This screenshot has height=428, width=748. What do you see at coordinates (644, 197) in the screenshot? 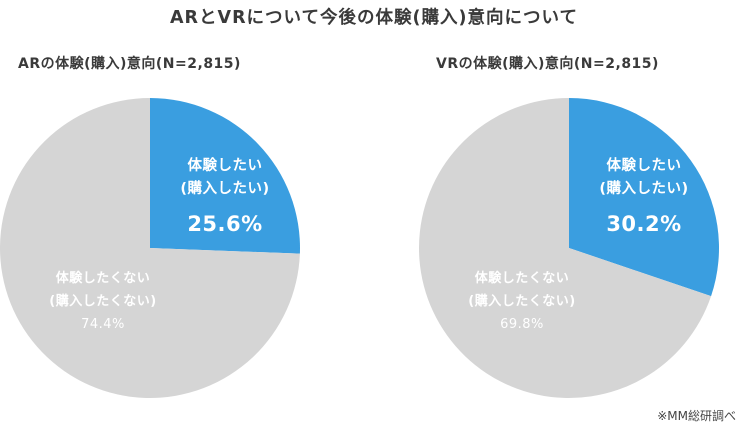
I see `vr-slice-want` at bounding box center [644, 197].